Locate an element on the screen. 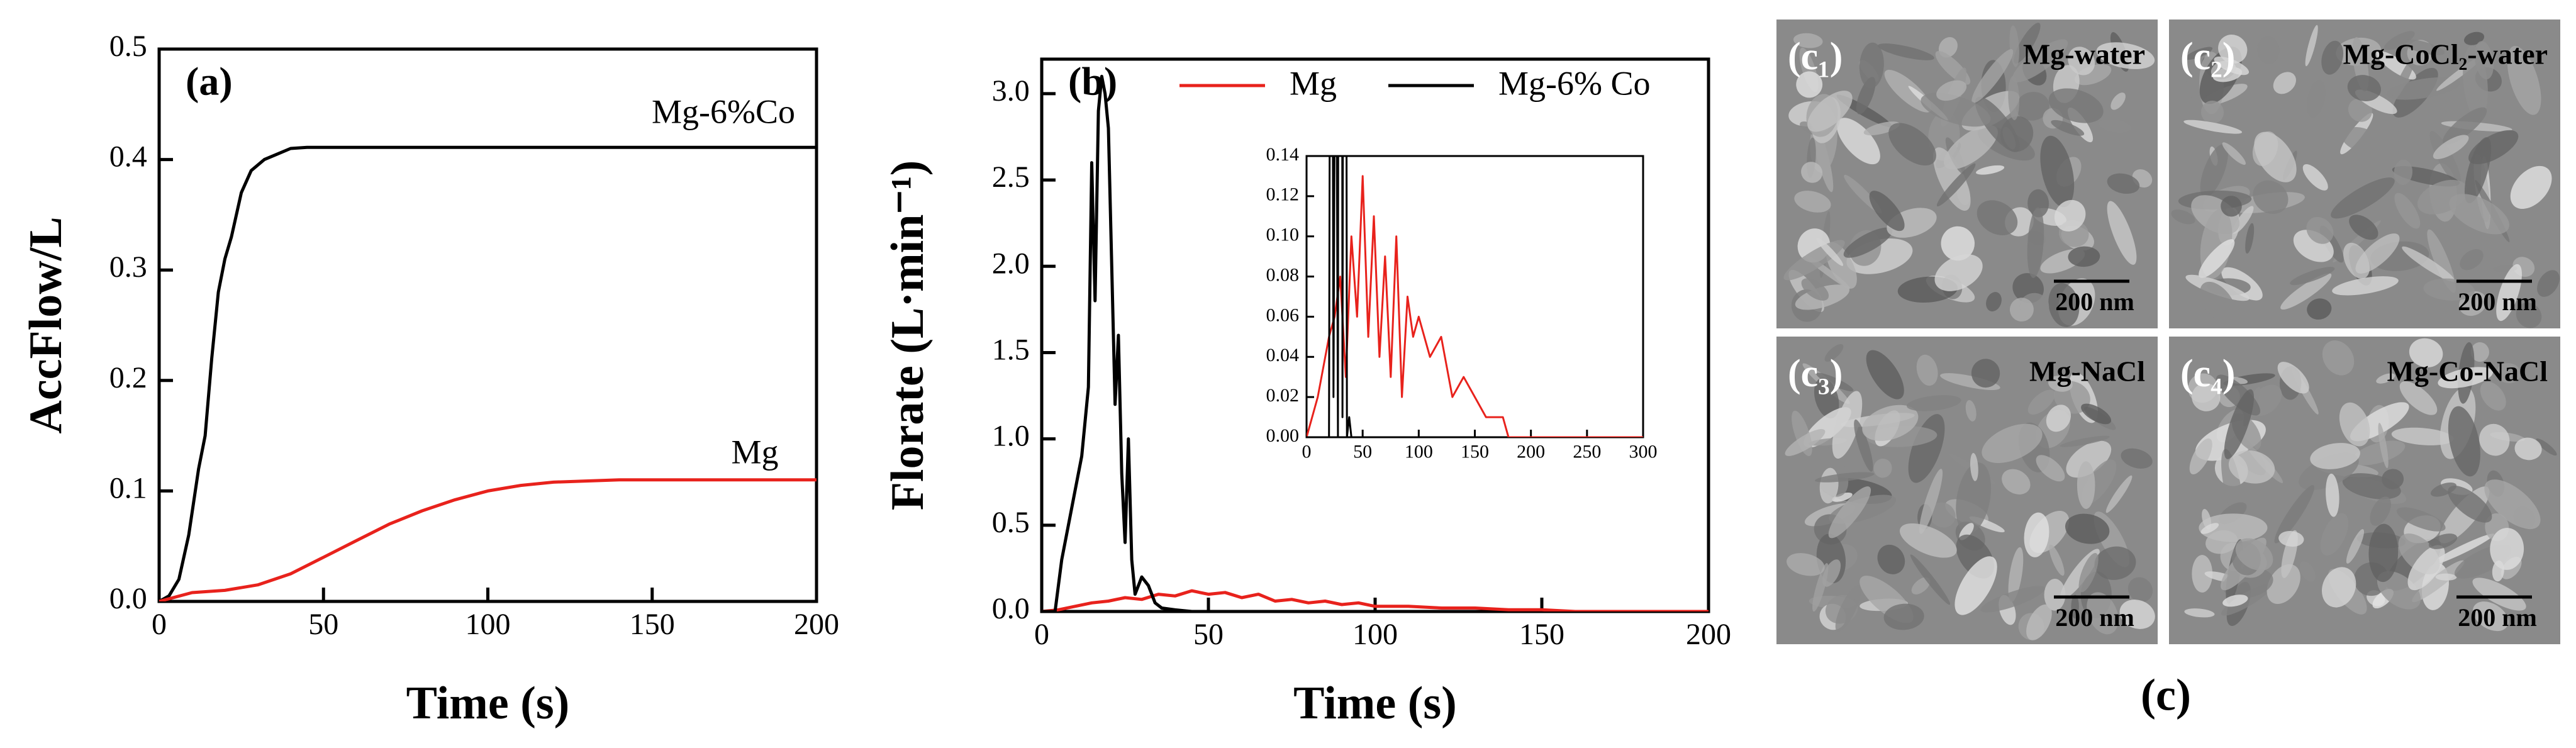 The width and height of the screenshot is (2576, 748). scale-label: 200 nm is located at coordinates (2094, 617).